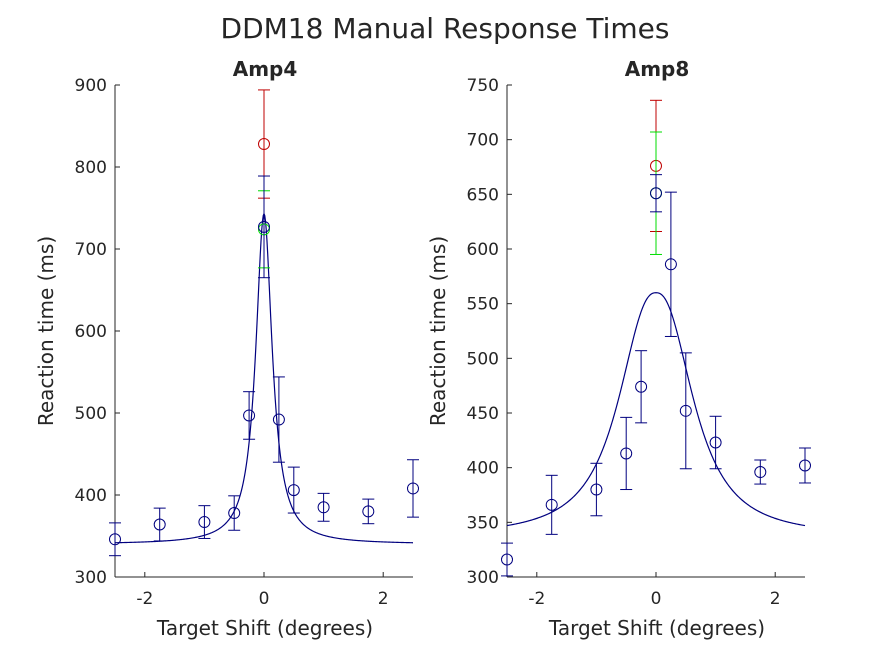 Image resolution: width=891 pixels, height=650 pixels. What do you see at coordinates (483, 523) in the screenshot?
I see `y-tick-label: 350` at bounding box center [483, 523].